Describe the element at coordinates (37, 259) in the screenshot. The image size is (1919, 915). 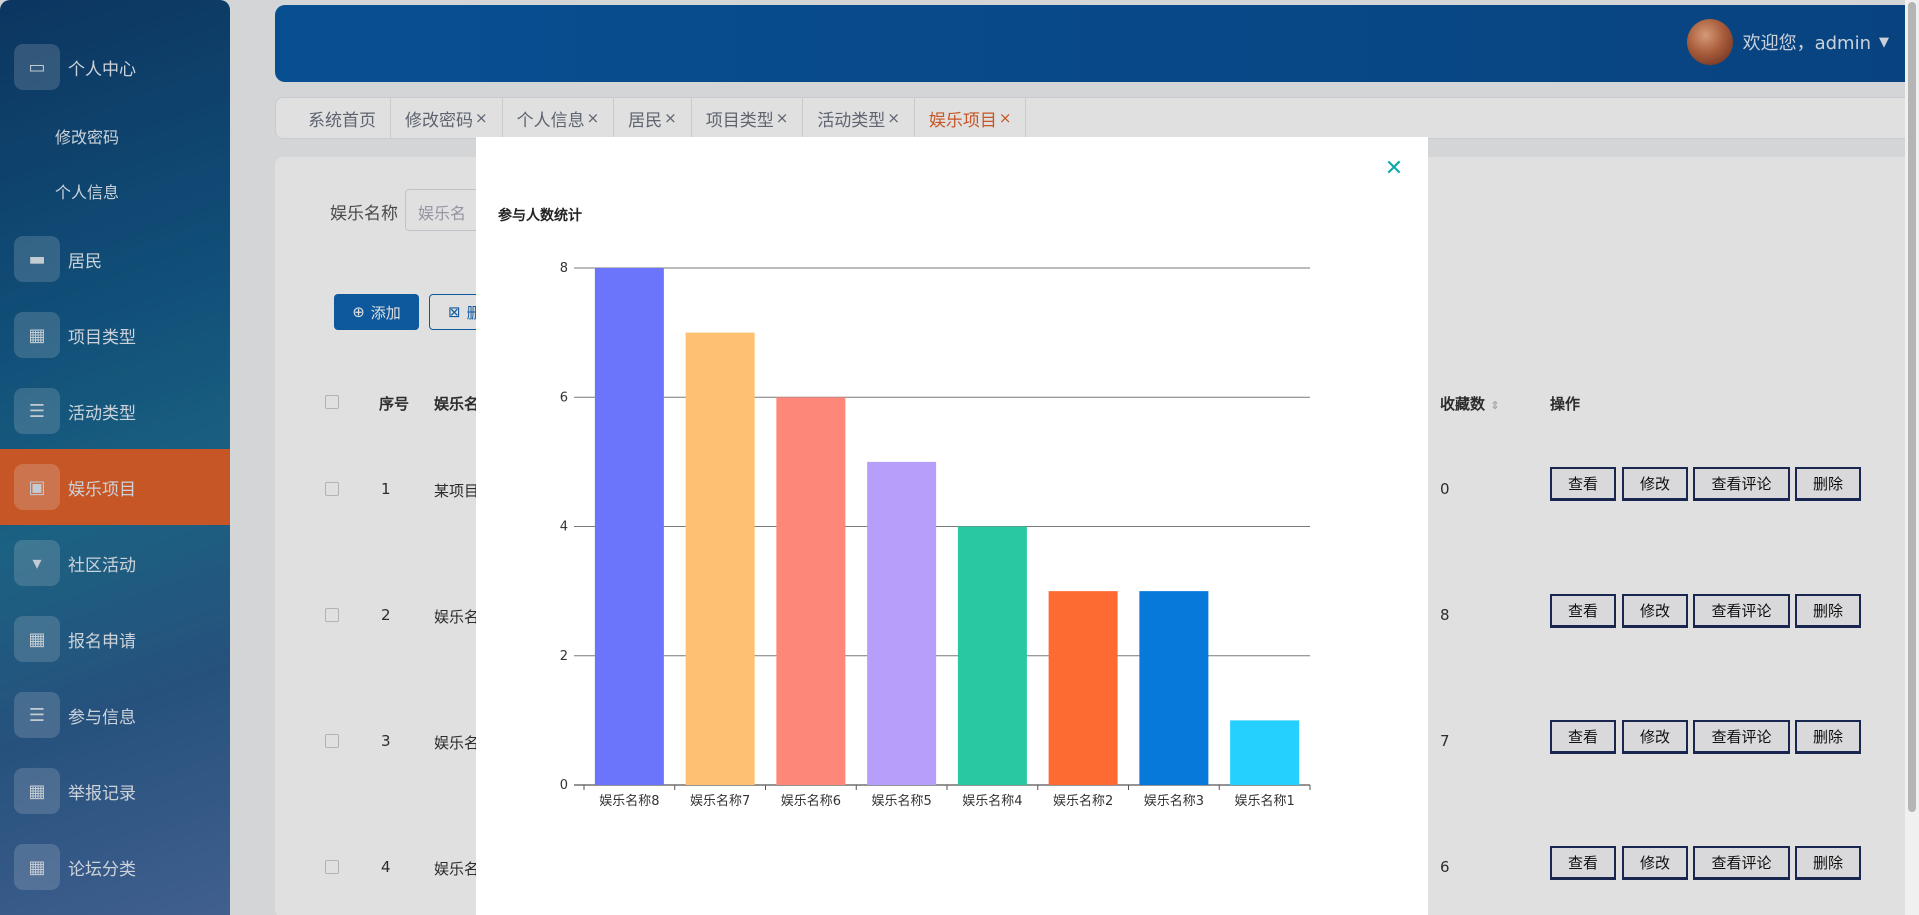
I see `monitor-icon: ▬` at that location.